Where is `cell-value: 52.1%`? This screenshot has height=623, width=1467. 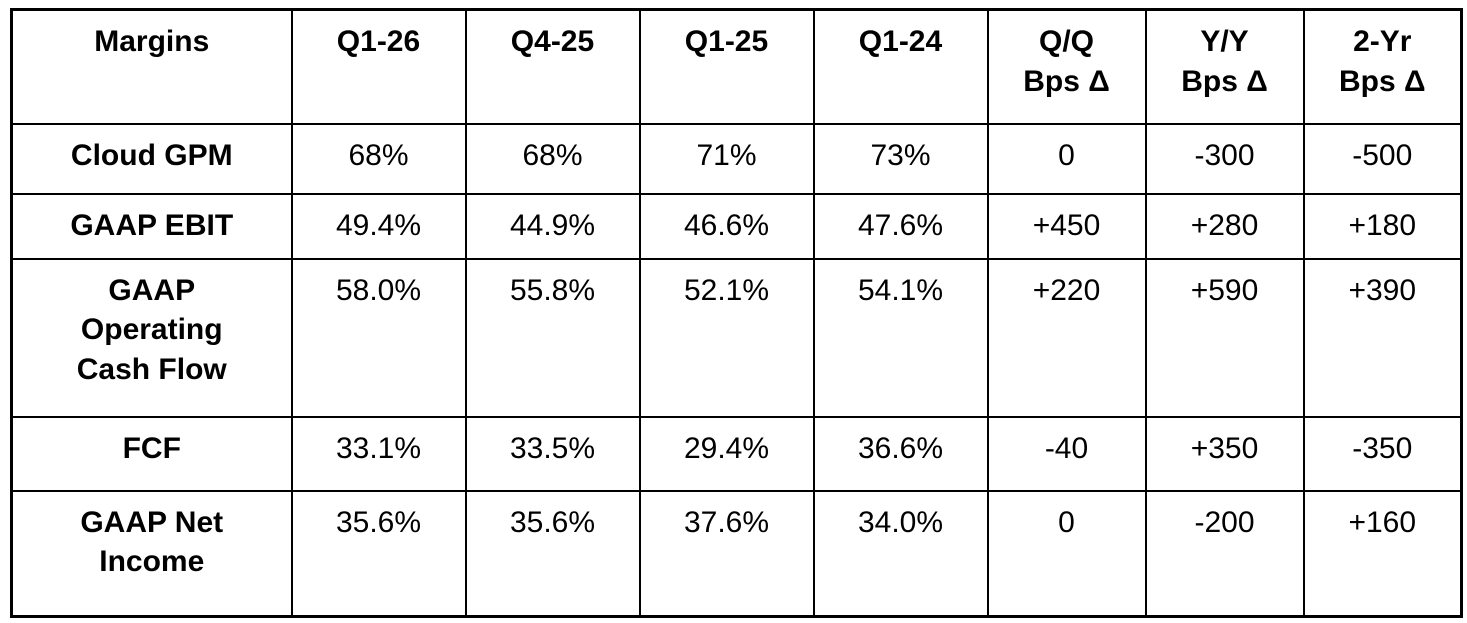
cell-value: 52.1% is located at coordinates (726, 337).